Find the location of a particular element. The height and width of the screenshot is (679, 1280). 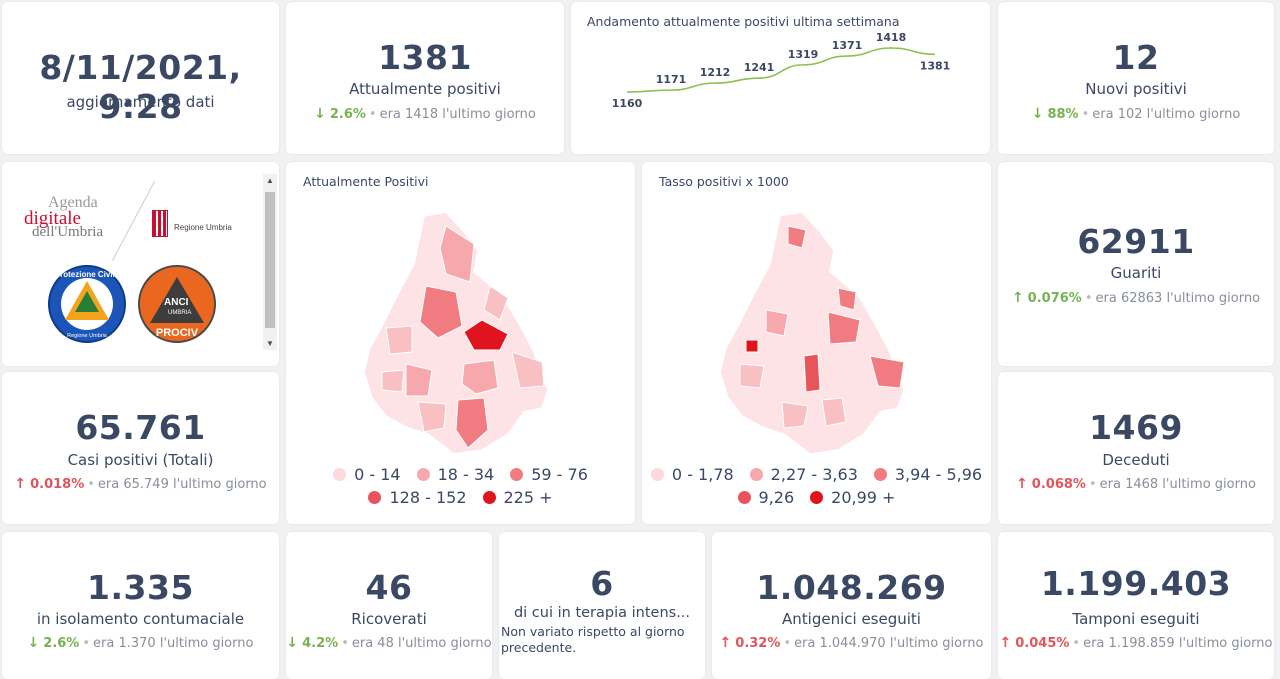

logos-scrollbar: ▲ ▼ is located at coordinates (270, 262).